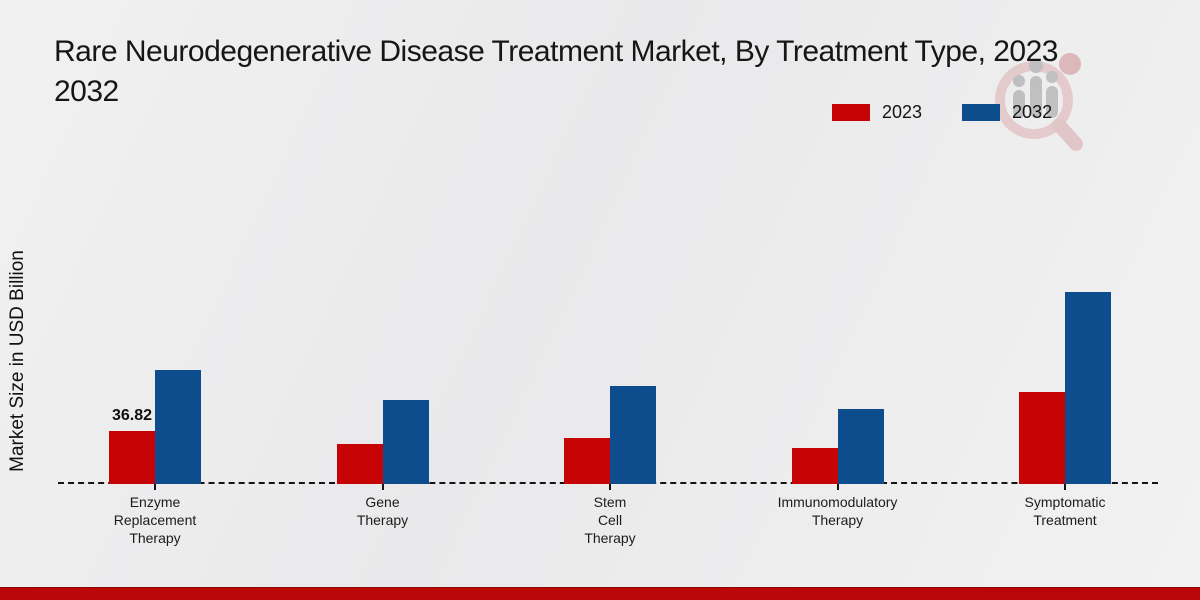 The width and height of the screenshot is (1200, 600). Describe the element at coordinates (132, 457) in the screenshot. I see `bar-2023-enzyme-replacement-therapy` at that location.